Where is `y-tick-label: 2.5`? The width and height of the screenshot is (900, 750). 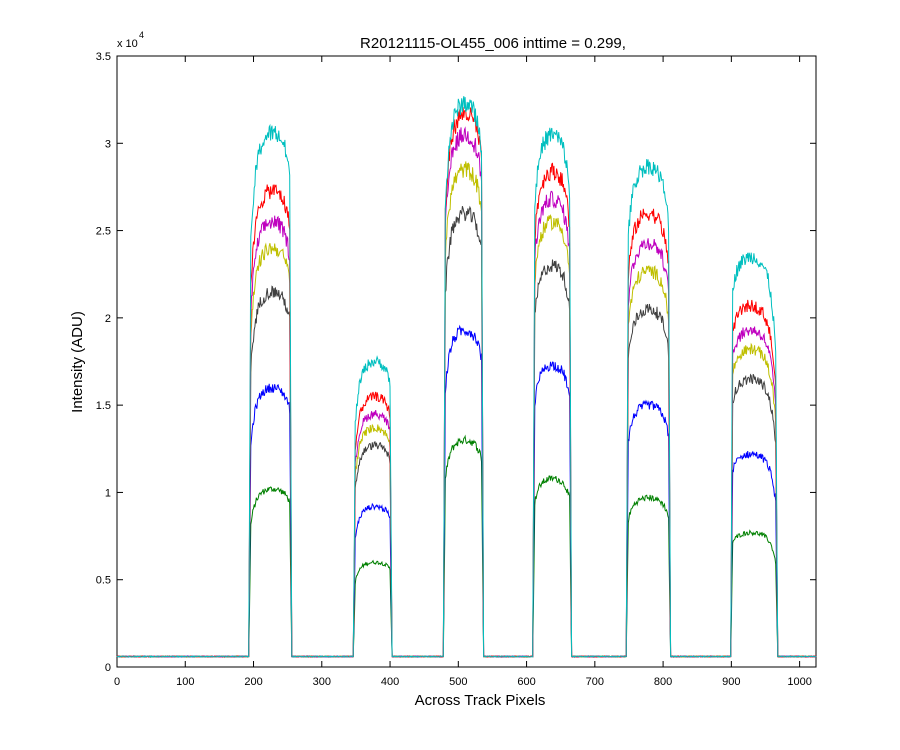 y-tick-label: 2.5 is located at coordinates (103, 232).